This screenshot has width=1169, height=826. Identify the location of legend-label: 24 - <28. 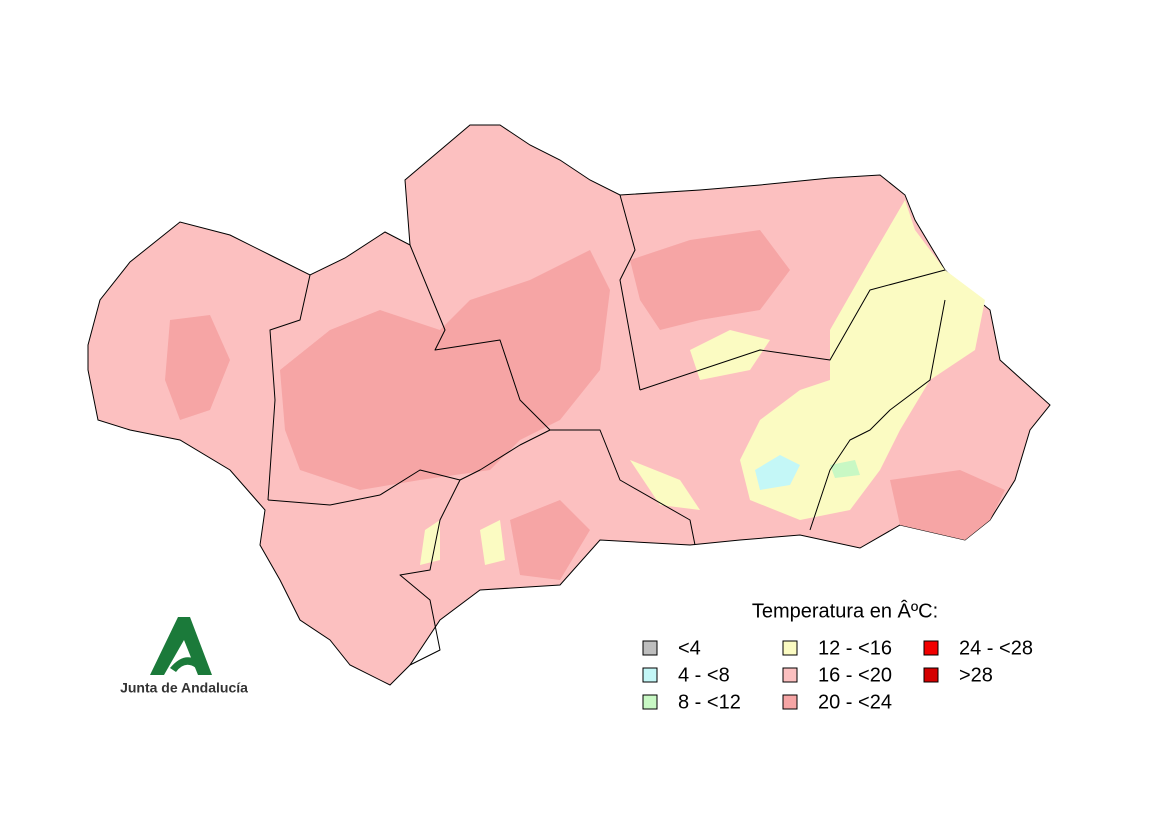
(996, 648).